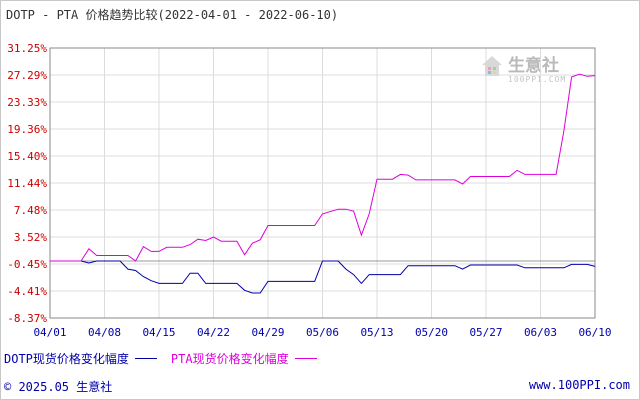  I want to click on x-tick-label: 04/29, so click(267, 332).